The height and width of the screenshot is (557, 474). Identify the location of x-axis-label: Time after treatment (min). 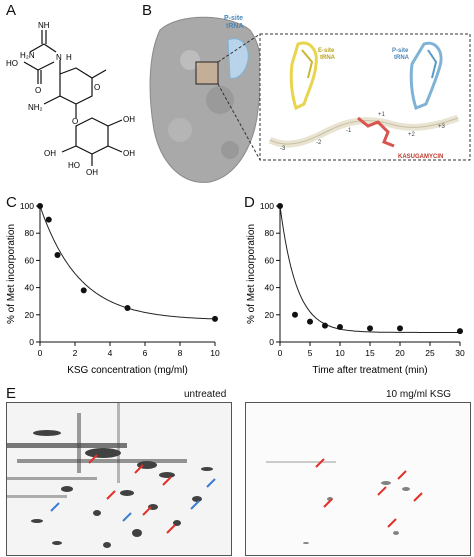
(369, 370).